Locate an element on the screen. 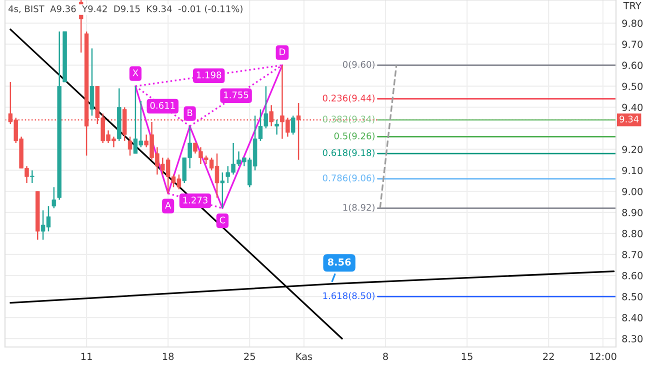 This screenshot has width=654, height=366. y-tick-label: 8.80 is located at coordinates (632, 234).